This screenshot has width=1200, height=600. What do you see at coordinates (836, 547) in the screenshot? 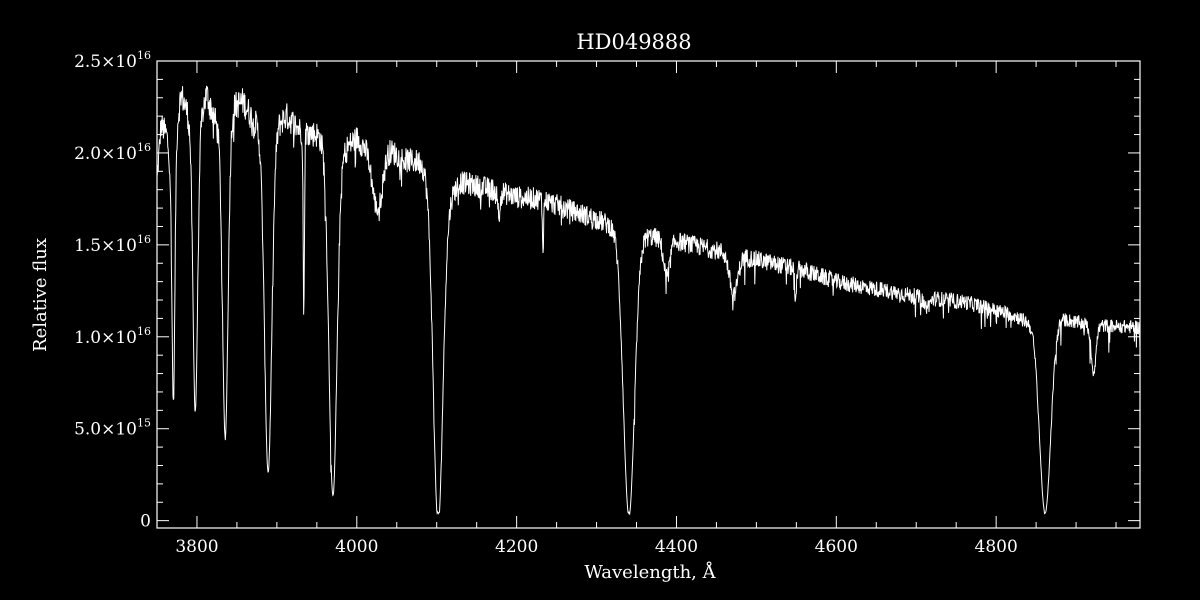
I see `x-tick-label: 4600` at bounding box center [836, 547].